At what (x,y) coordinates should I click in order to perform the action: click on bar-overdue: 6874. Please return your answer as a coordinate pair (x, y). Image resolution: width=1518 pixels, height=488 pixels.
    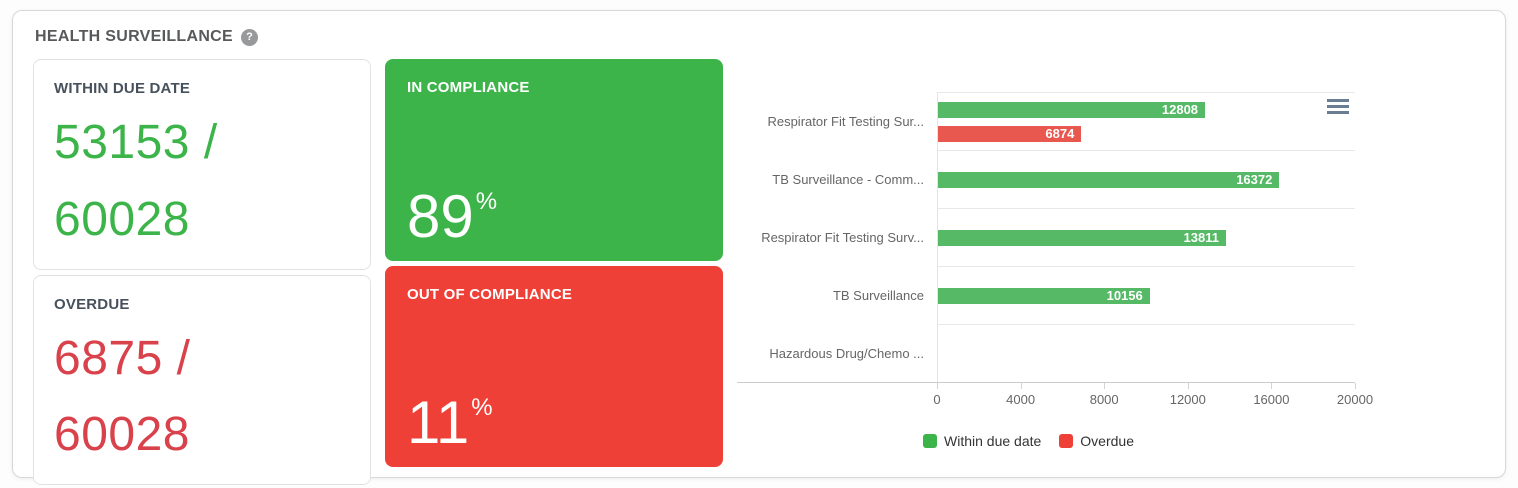
    Looking at the image, I should click on (1010, 133).